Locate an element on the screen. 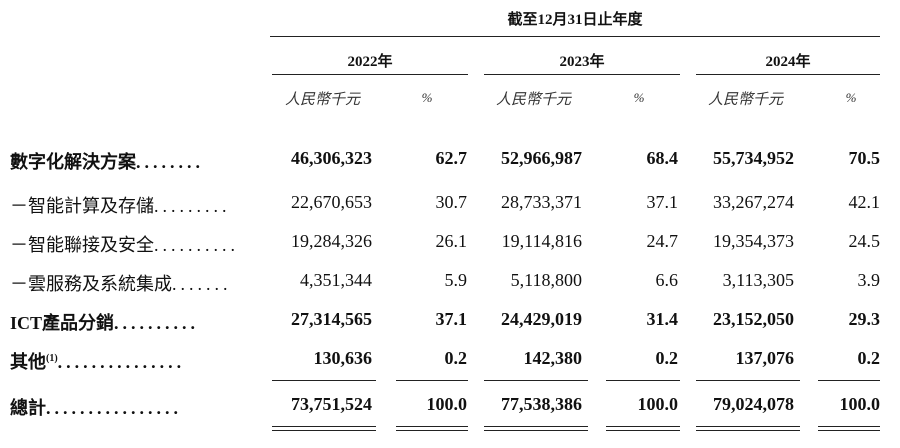 The height and width of the screenshot is (448, 900). cell-2023-pct: 31.4 is located at coordinates (662, 319).